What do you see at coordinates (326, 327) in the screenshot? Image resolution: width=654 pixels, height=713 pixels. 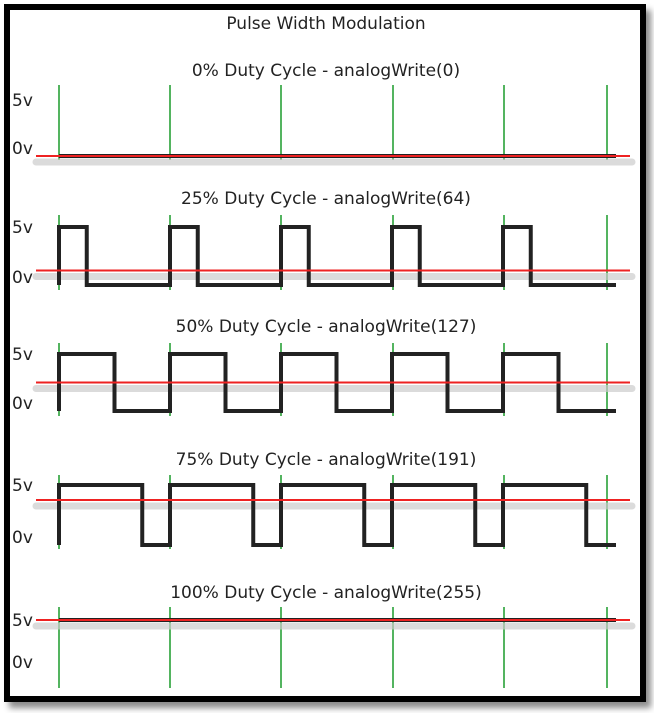 I see `panel-title: 50% Duty Cycle - analogWrite(127)` at bounding box center [326, 327].